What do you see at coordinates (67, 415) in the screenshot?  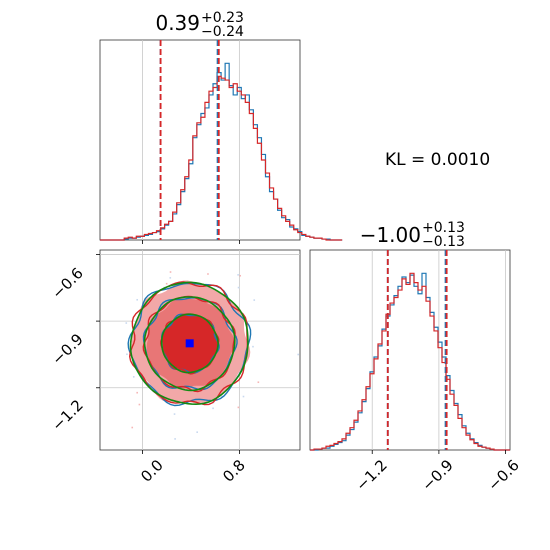 I see `joint-y-tick-label-2: −1.2` at bounding box center [67, 415].